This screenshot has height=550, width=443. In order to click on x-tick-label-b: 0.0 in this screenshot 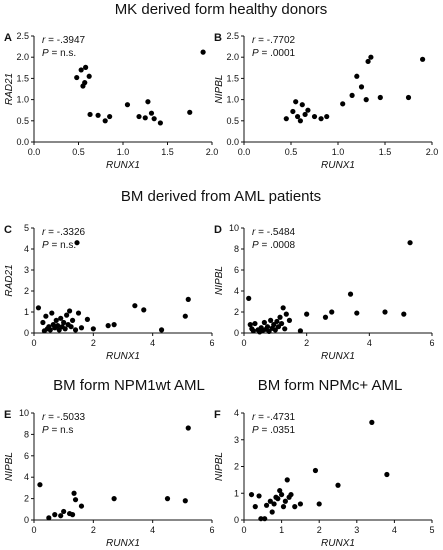, I will do `click(244, 152)`.